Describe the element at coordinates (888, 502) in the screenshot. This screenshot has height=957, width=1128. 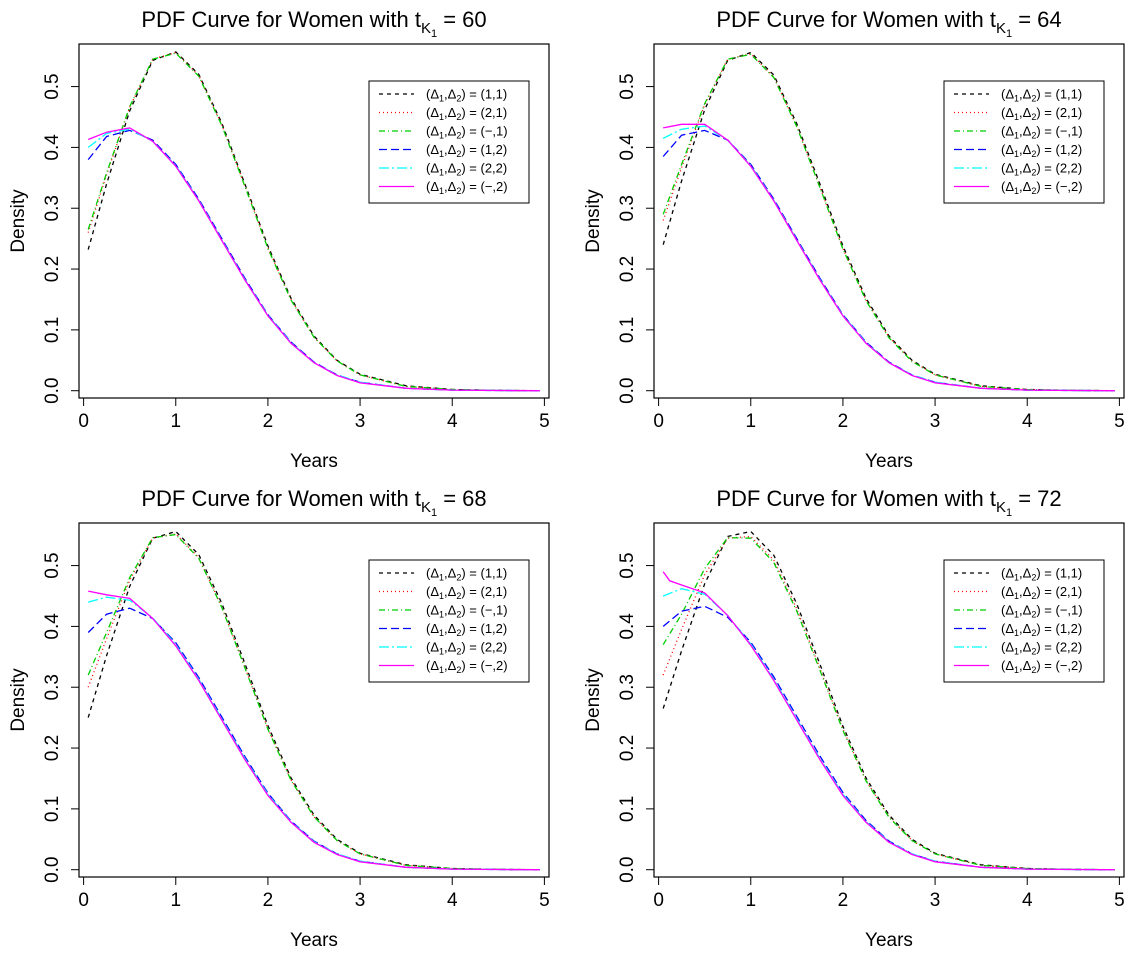
I see `chart-title: PDF Curve for Women with tK1 = 72` at that location.